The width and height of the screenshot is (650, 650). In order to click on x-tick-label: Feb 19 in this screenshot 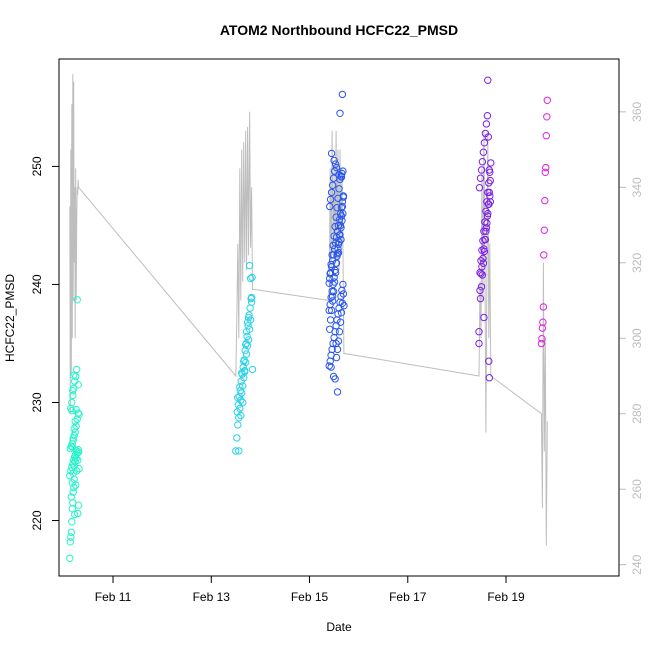, I will do `click(506, 597)`.